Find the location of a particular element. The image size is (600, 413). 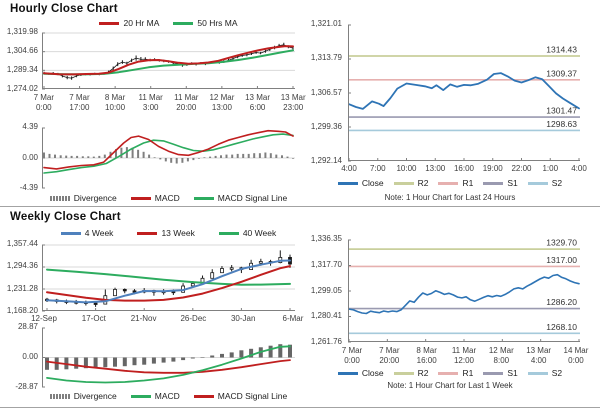

x-axis-label: 17-Oct is located at coordinates (93, 318).